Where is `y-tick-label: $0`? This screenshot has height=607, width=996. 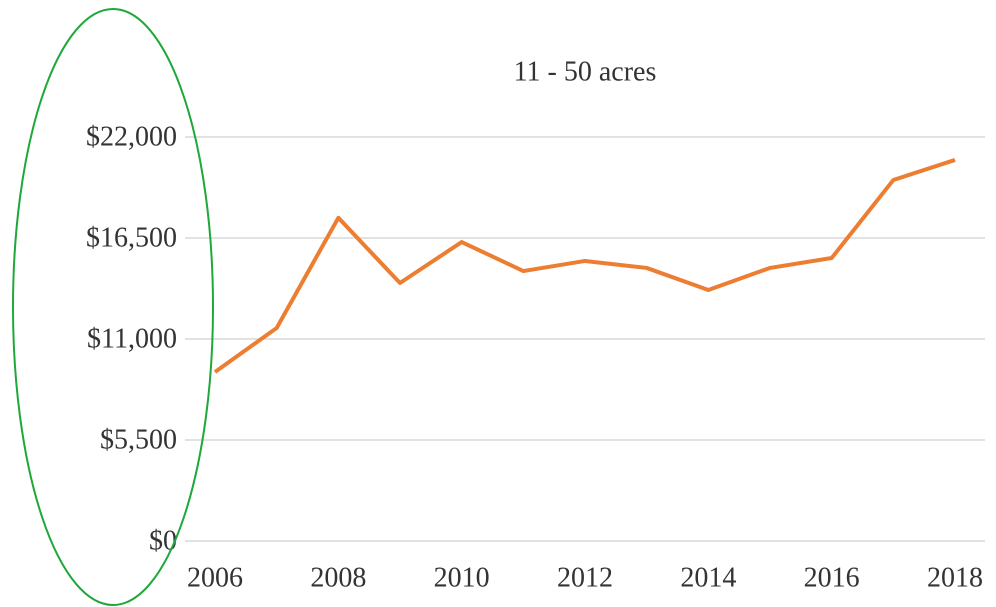
y-tick-label: $0 is located at coordinates (163, 540).